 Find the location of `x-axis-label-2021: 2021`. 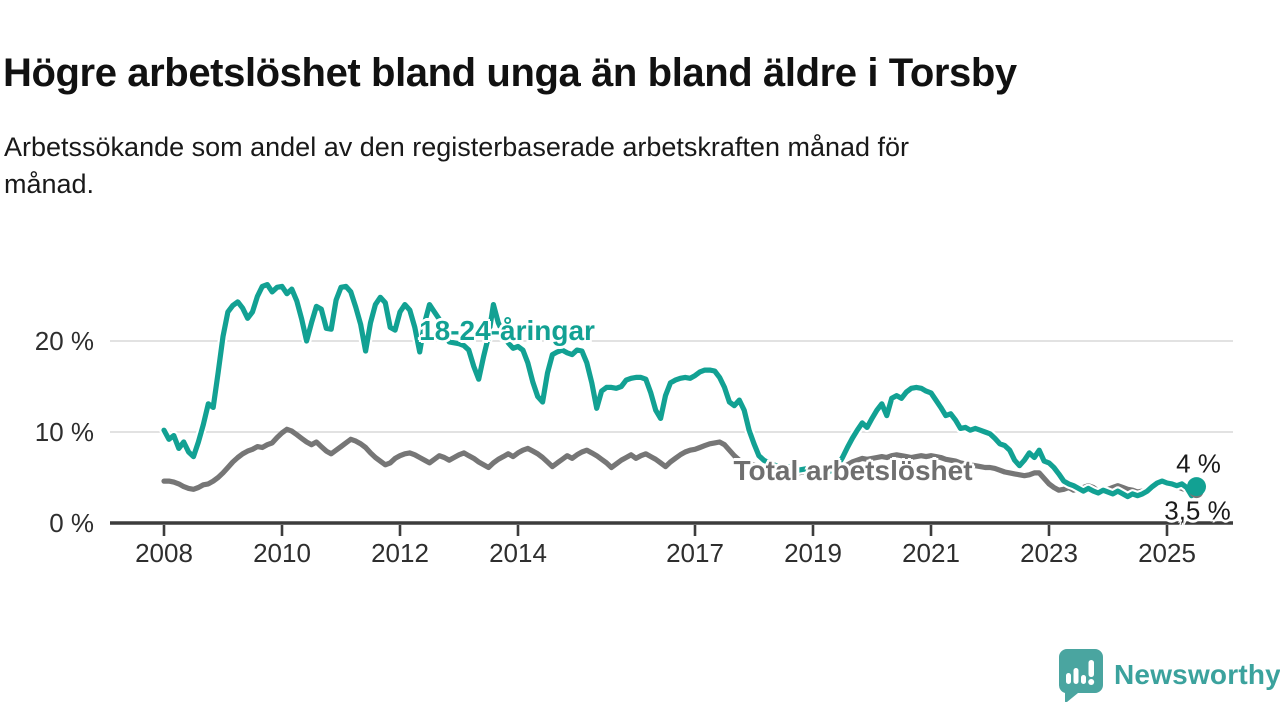

x-axis-label-2021: 2021 is located at coordinates (931, 553).